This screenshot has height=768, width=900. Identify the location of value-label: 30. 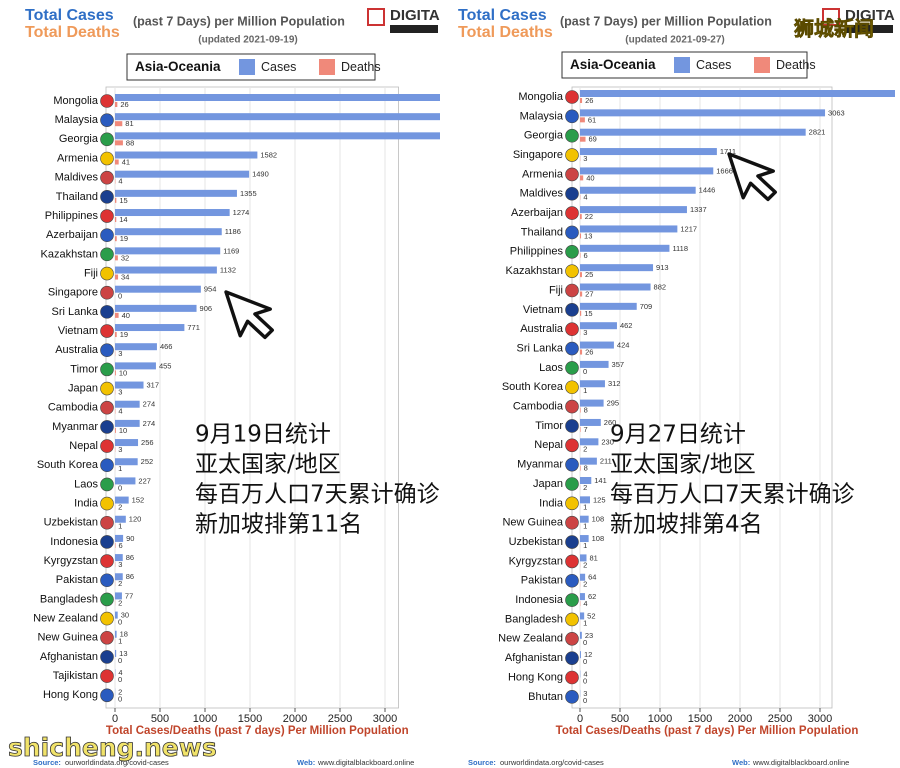
(125, 615).